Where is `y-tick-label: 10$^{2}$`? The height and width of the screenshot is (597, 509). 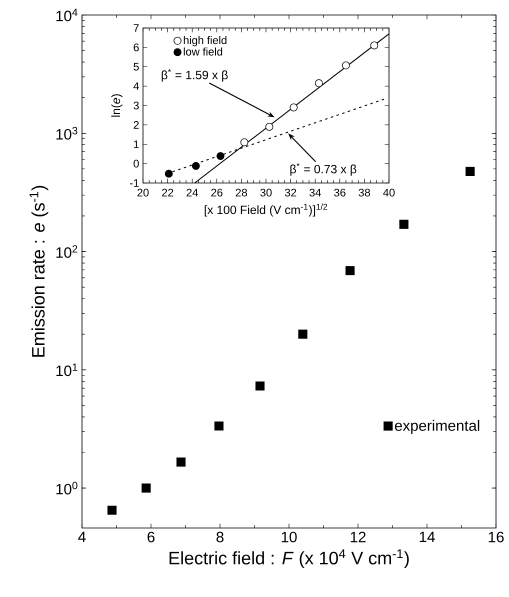
y-tick-label: 10$^{2}$ is located at coordinates (67, 251).